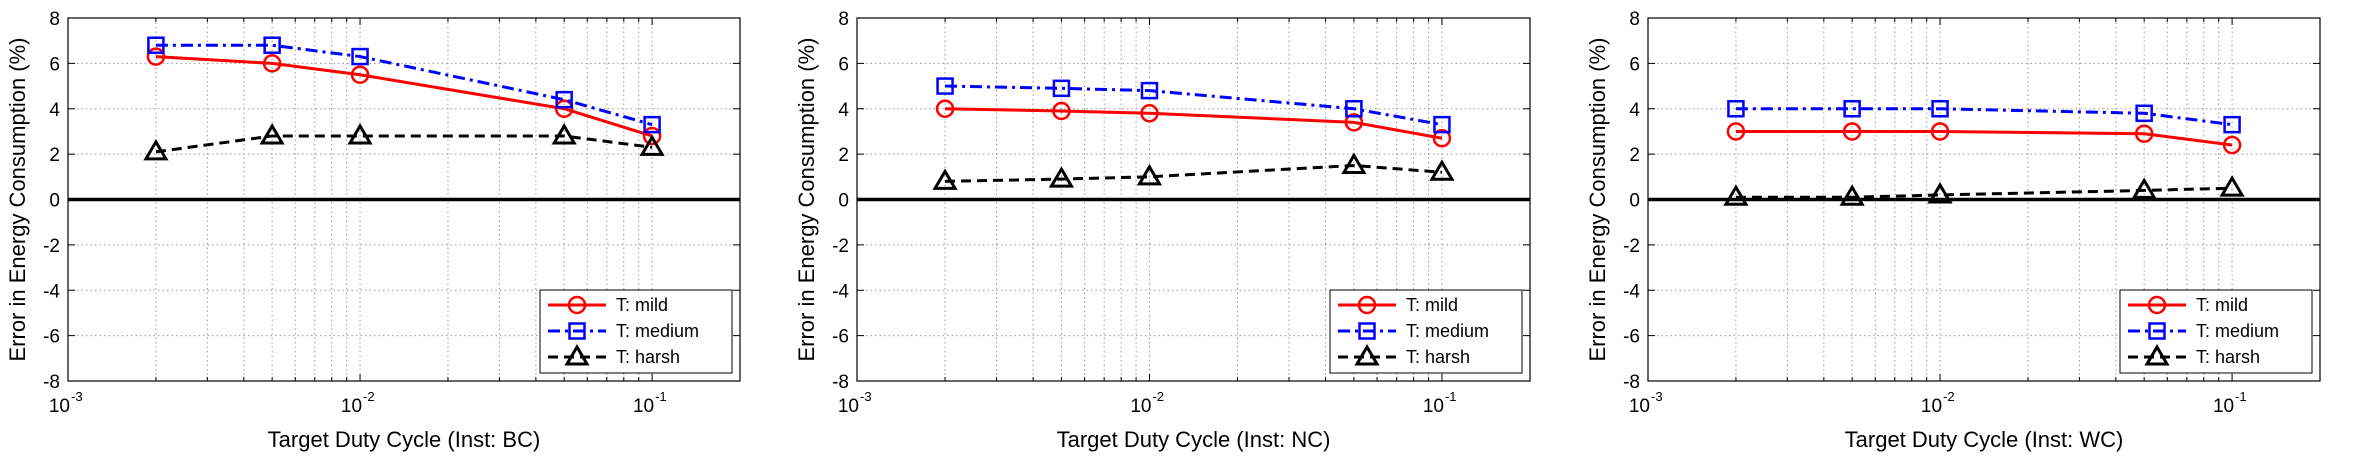  What do you see at coordinates (866, 396) in the screenshot?
I see `x-tick-exponent: -3` at bounding box center [866, 396].